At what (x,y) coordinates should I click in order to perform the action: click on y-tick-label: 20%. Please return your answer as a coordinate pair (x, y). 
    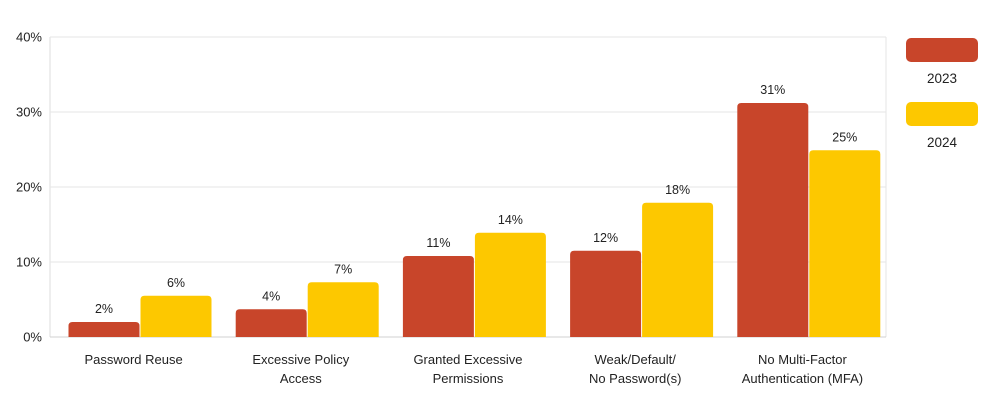
    Looking at the image, I should click on (29, 187).